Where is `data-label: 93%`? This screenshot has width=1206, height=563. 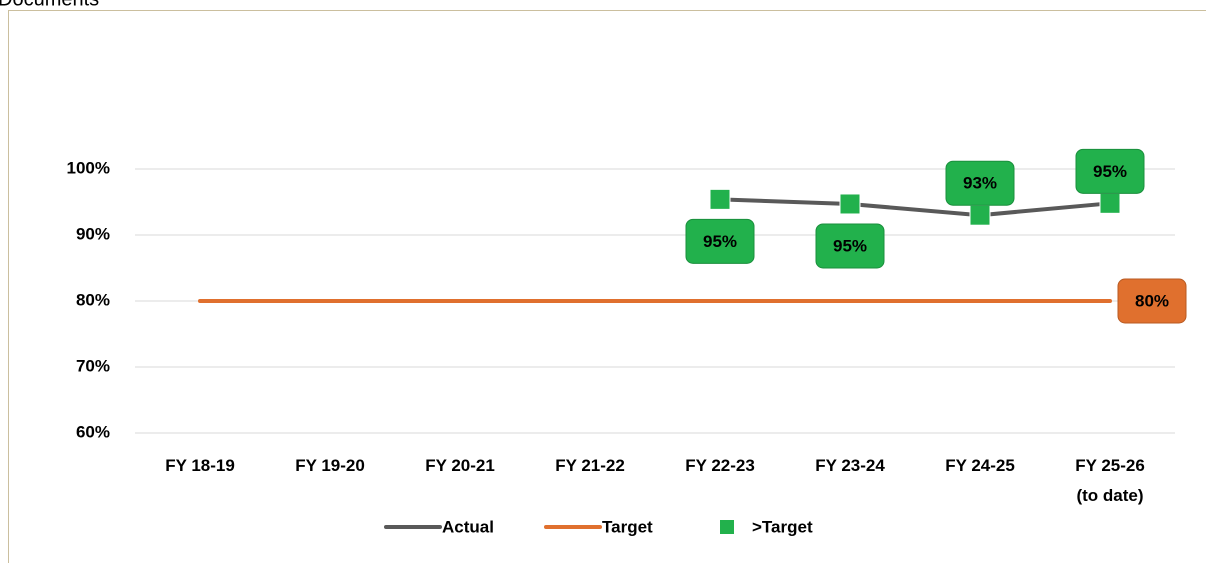
data-label: 93% is located at coordinates (980, 183).